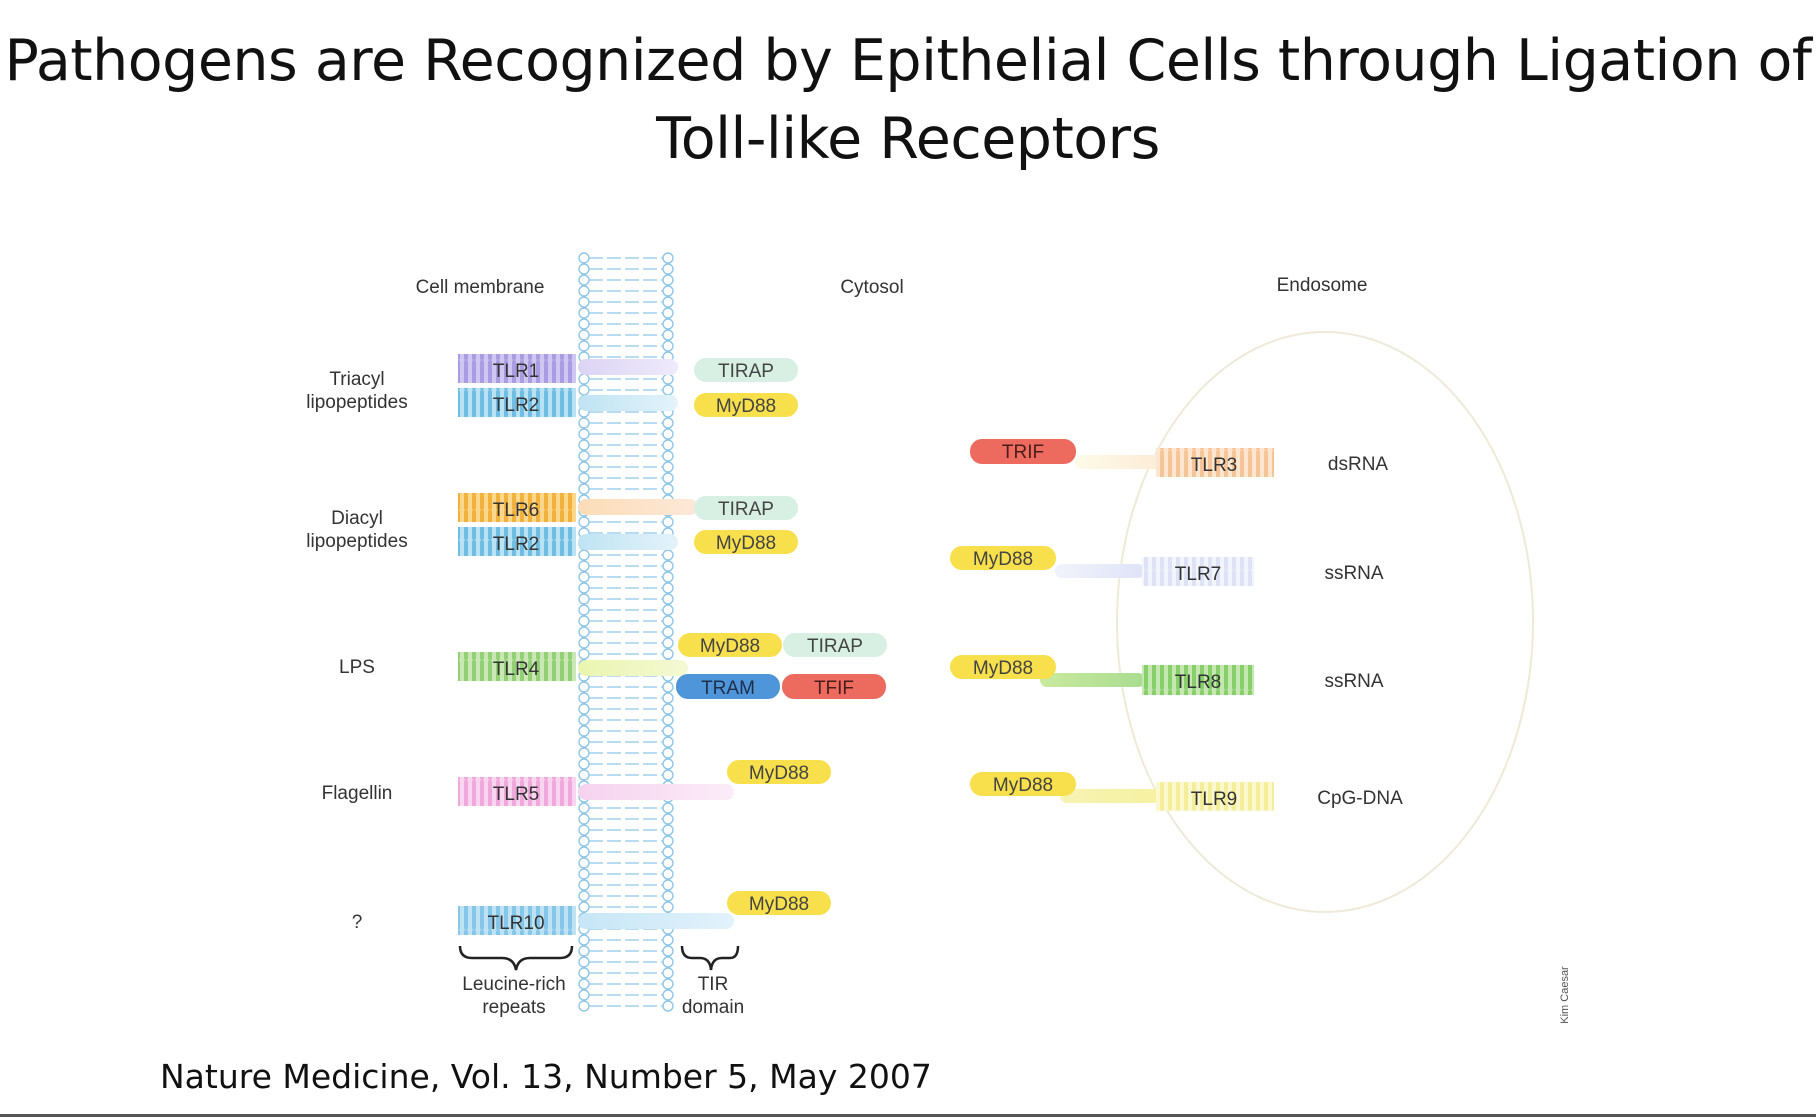 The image size is (1816, 1118). What do you see at coordinates (1154, 571) in the screenshot?
I see `receptor-tlr7: TLR7` at bounding box center [1154, 571].